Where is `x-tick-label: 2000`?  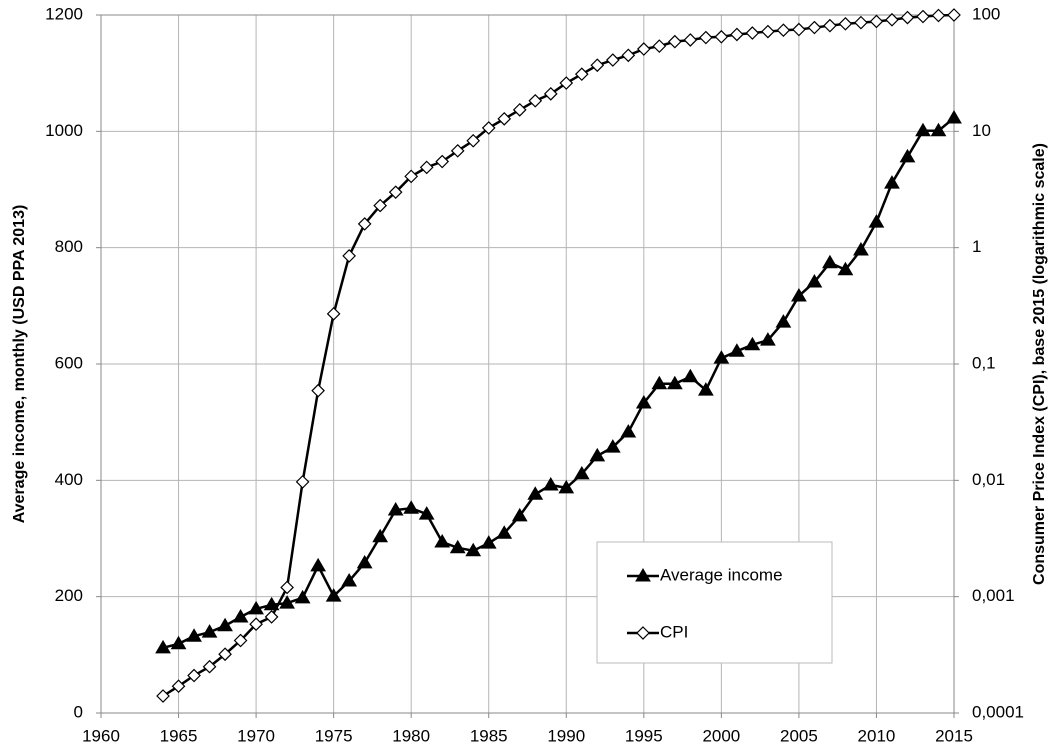
x-tick-label: 2000 is located at coordinates (721, 735).